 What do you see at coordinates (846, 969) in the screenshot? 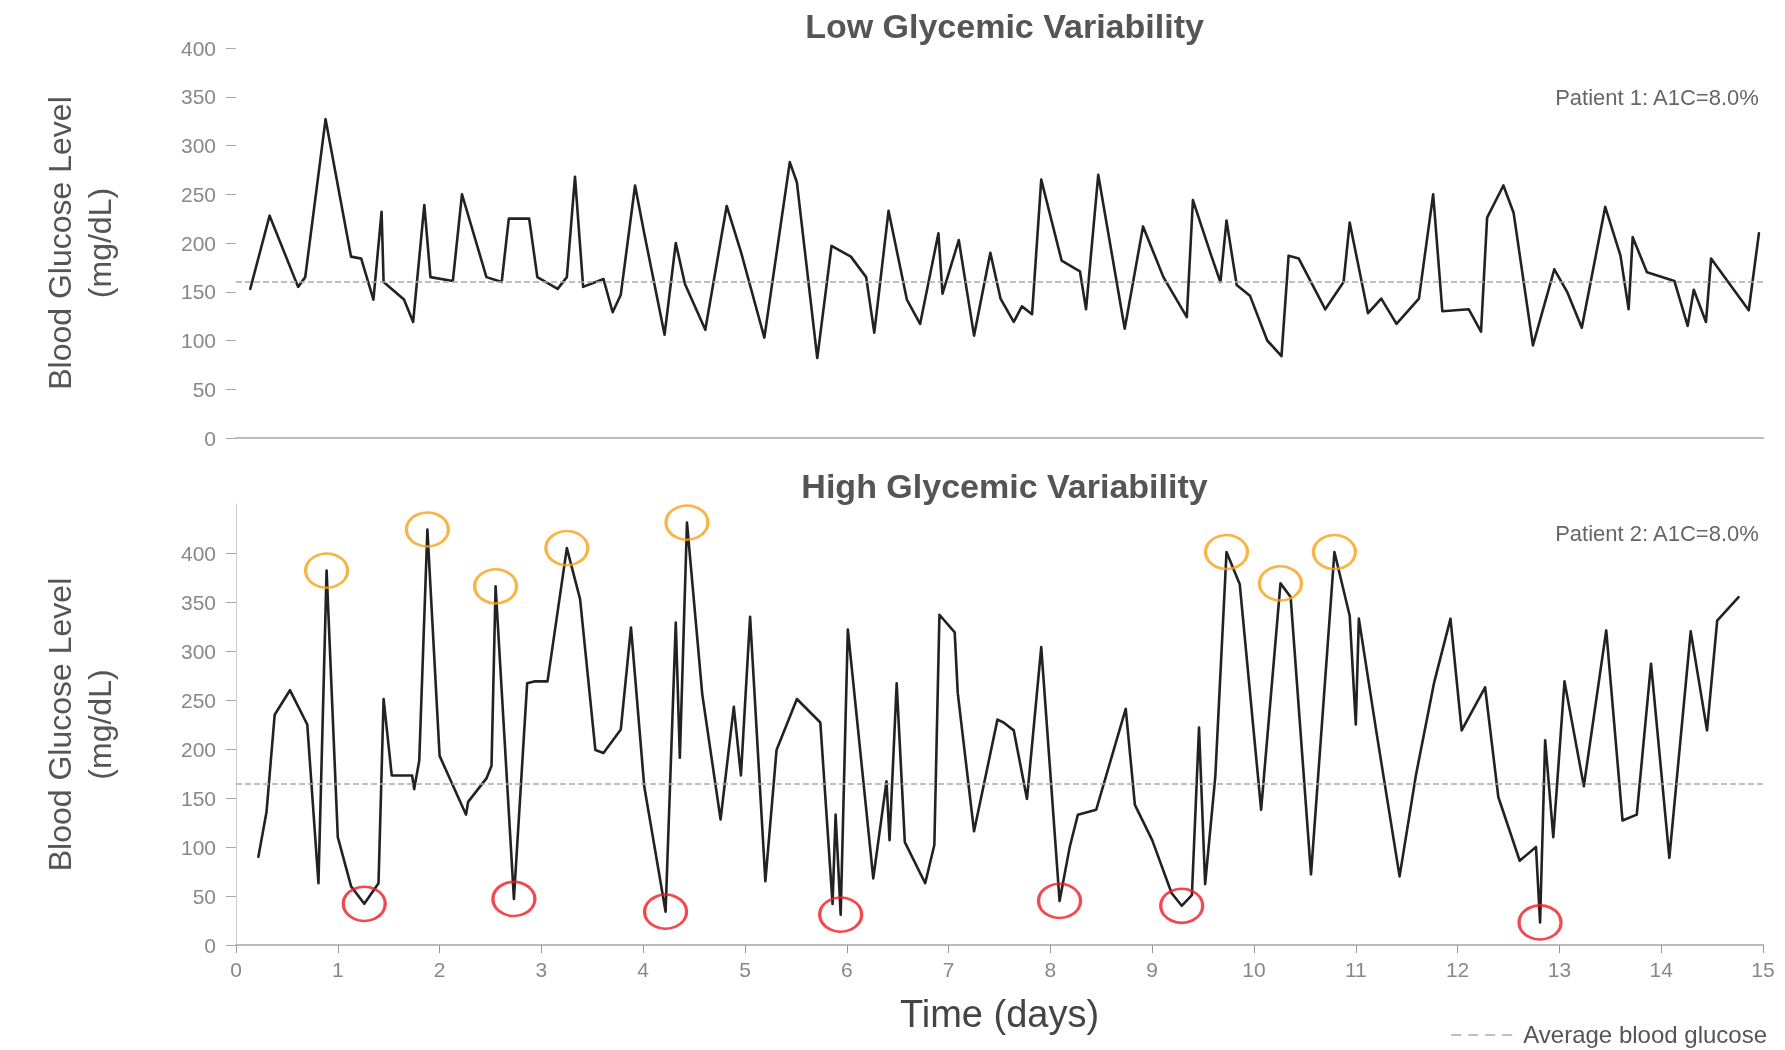
I see `x-tick-label: 6` at bounding box center [846, 969].